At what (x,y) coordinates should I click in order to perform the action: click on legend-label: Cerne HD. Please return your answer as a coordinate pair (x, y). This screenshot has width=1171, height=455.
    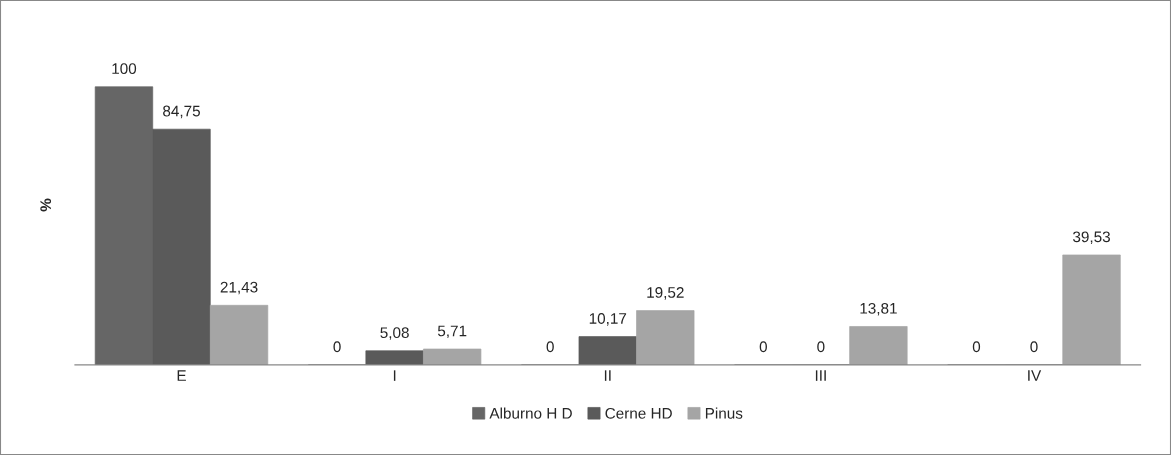
    Looking at the image, I should click on (638, 413).